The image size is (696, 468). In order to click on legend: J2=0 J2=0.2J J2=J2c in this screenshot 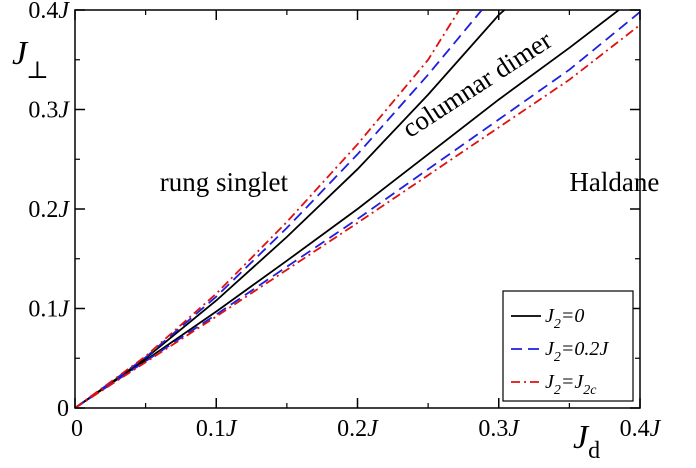, I will do `click(568, 346)`.